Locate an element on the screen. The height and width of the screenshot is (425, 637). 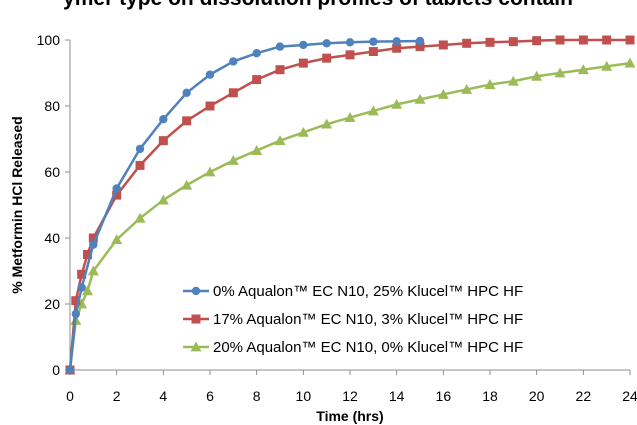
x-tick-label: 14 is located at coordinates (397, 396).